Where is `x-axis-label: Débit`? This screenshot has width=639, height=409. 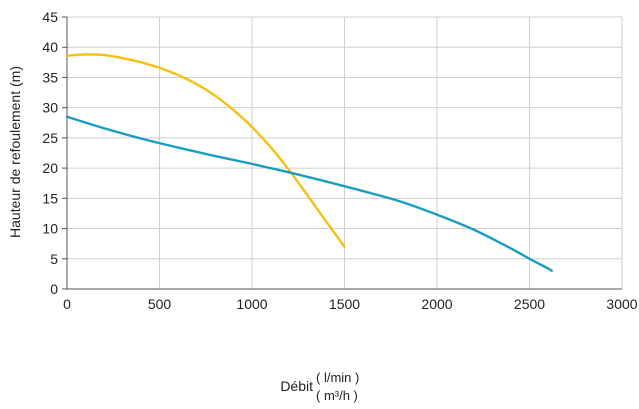
x-axis-label: Débit is located at coordinates (296, 386).